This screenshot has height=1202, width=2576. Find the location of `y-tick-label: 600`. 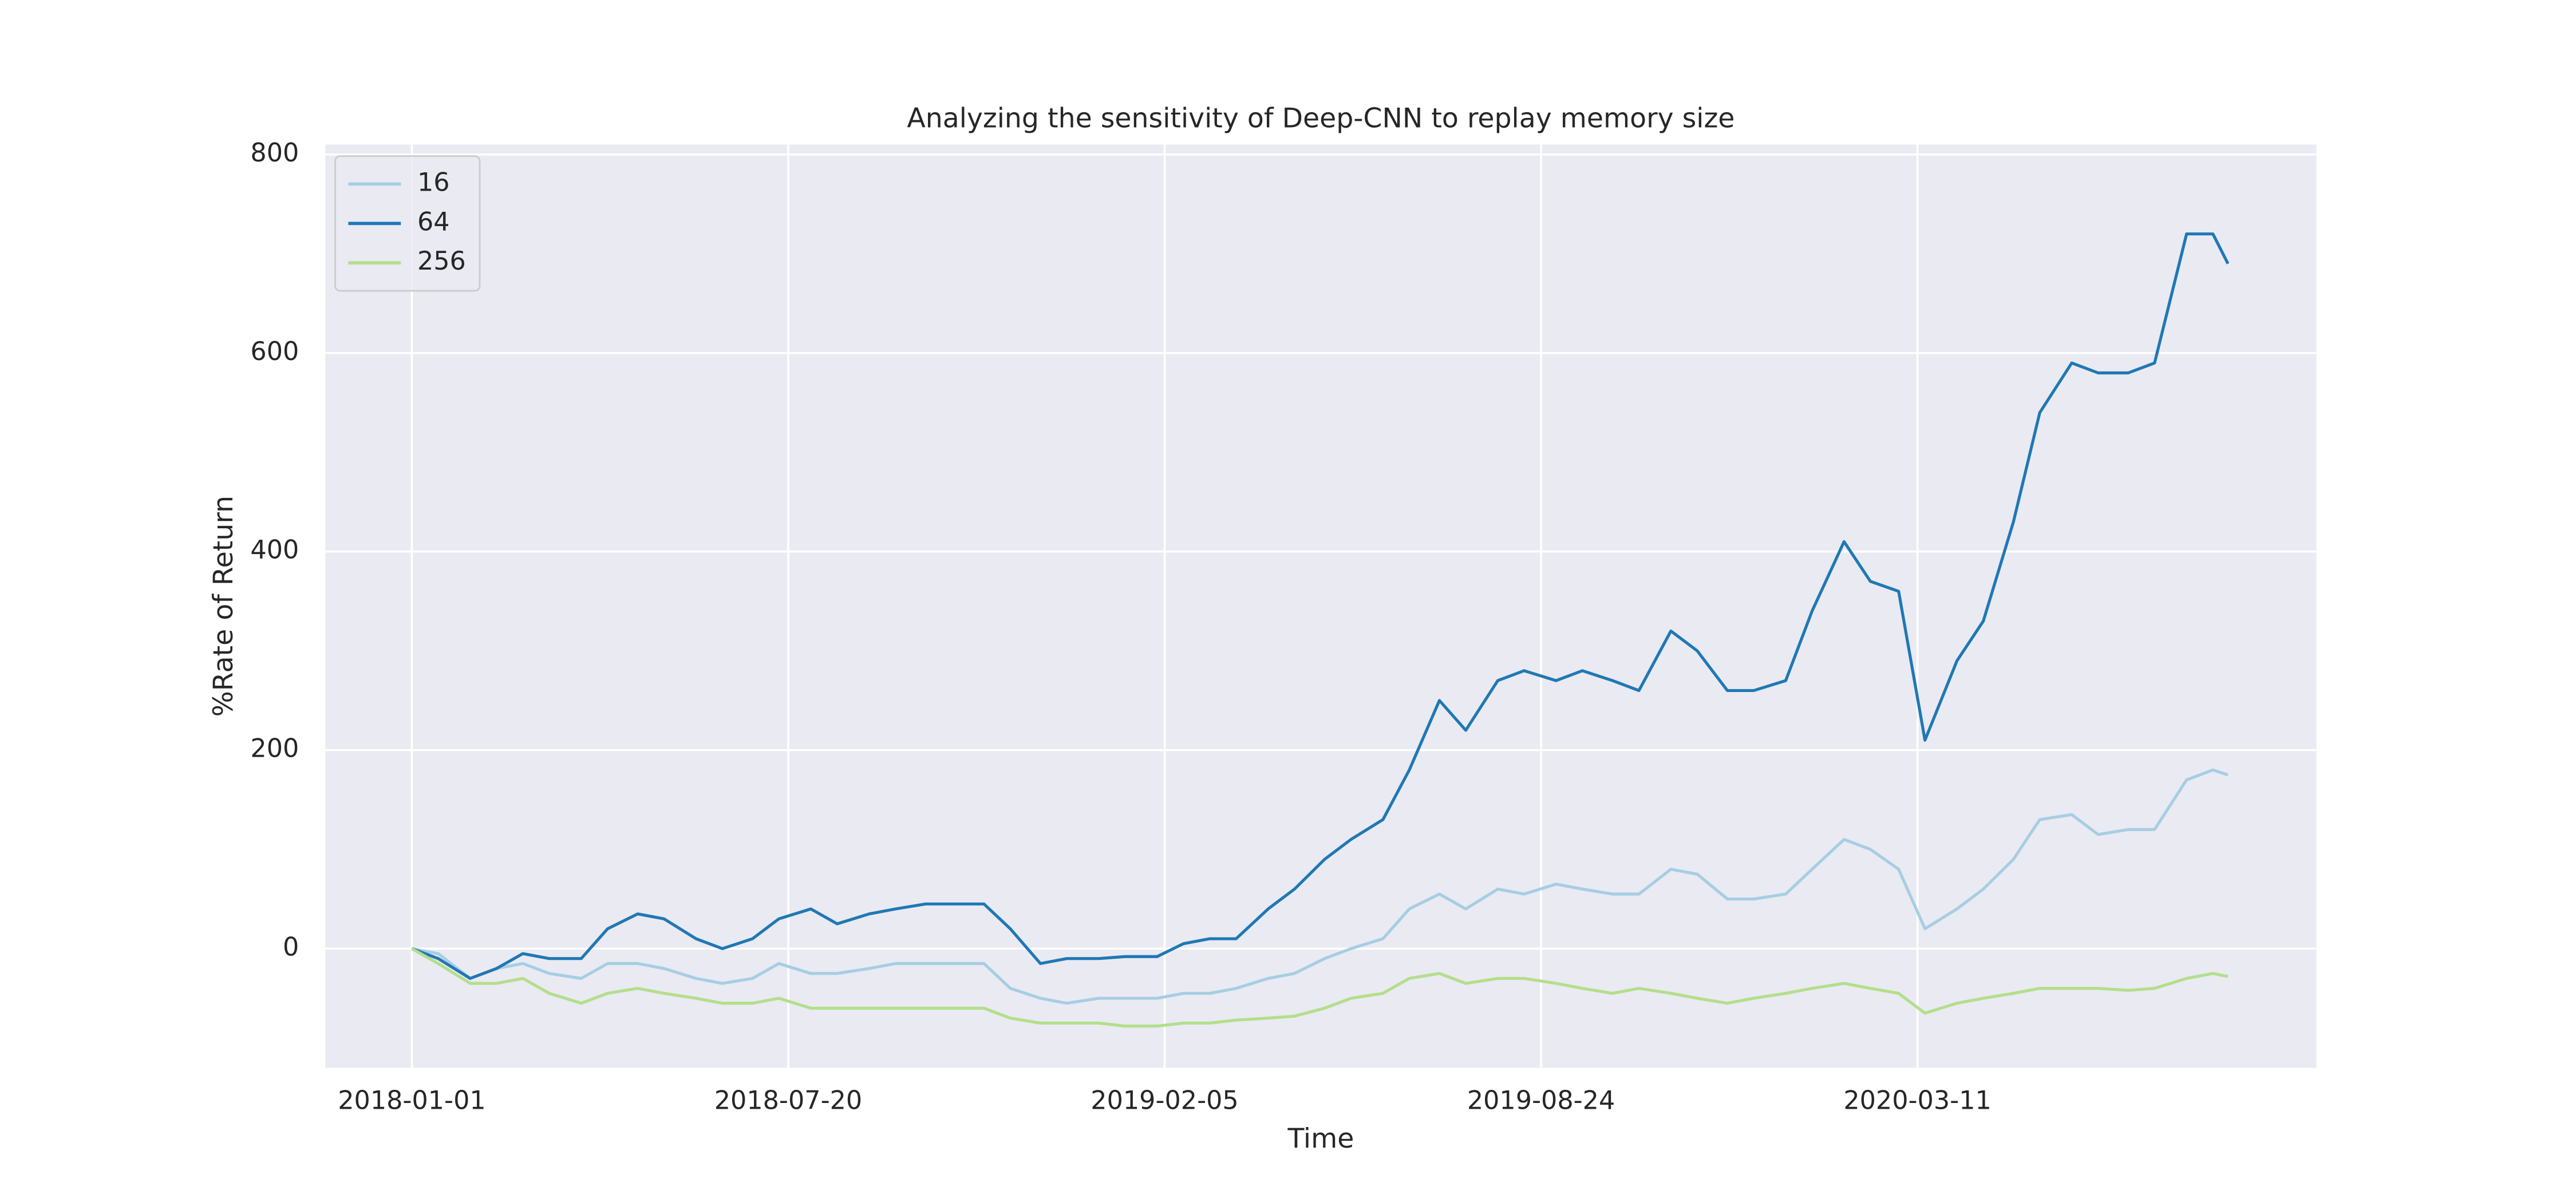

y-tick-label: 600 is located at coordinates (274, 352).